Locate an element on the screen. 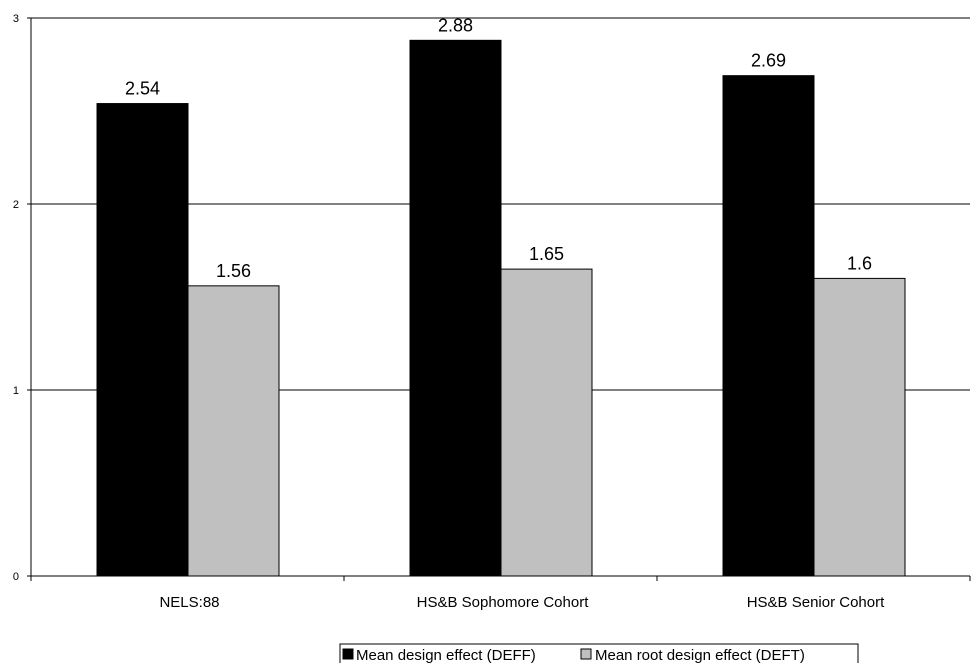  y-tick-label: 3 is located at coordinates (16, 19).